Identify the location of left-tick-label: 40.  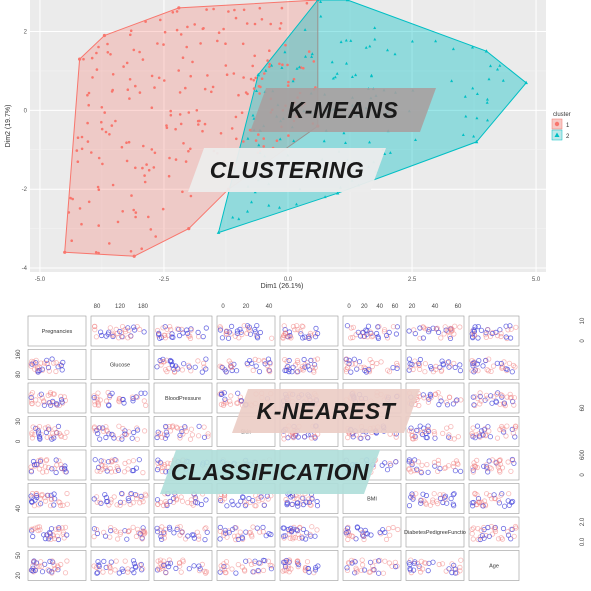
(19, 508).